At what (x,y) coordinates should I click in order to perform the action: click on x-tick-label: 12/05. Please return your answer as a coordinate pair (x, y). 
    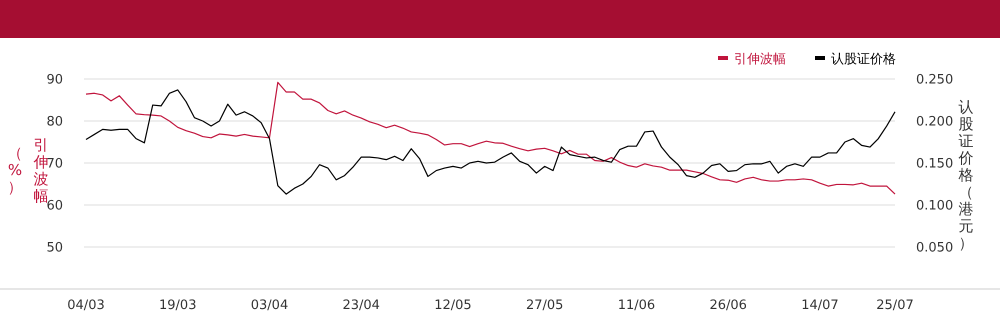
    Looking at the image, I should click on (453, 305).